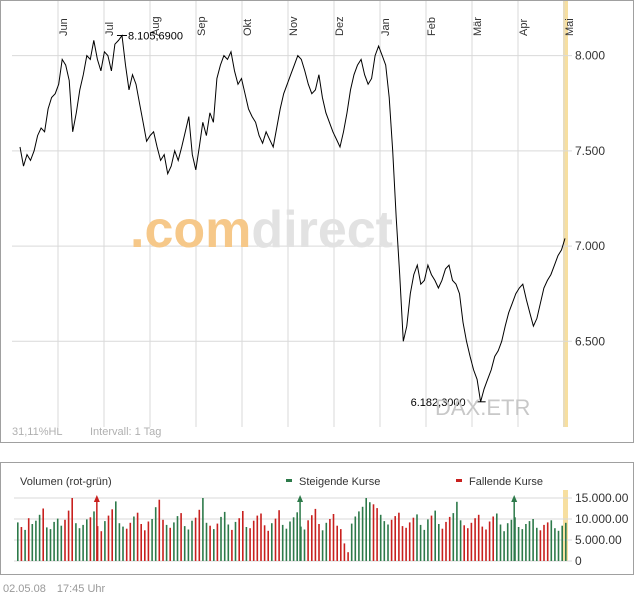 The height and width of the screenshot is (597, 634). What do you see at coordinates (590, 199) in the screenshot?
I see `y-axis-labels: 6.500 7.000 7.500 8.000` at bounding box center [590, 199].